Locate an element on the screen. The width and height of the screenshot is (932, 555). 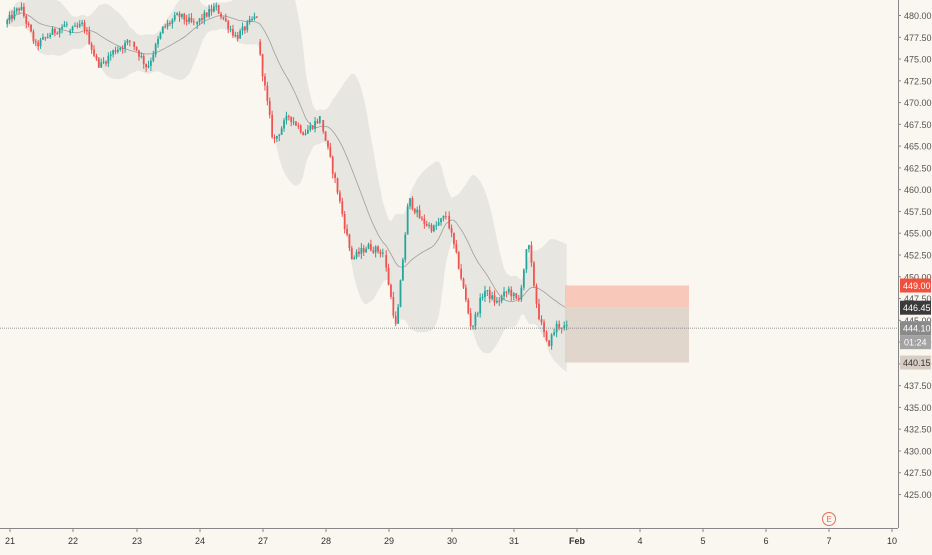
earnings-marker: E is located at coordinates (829, 519).